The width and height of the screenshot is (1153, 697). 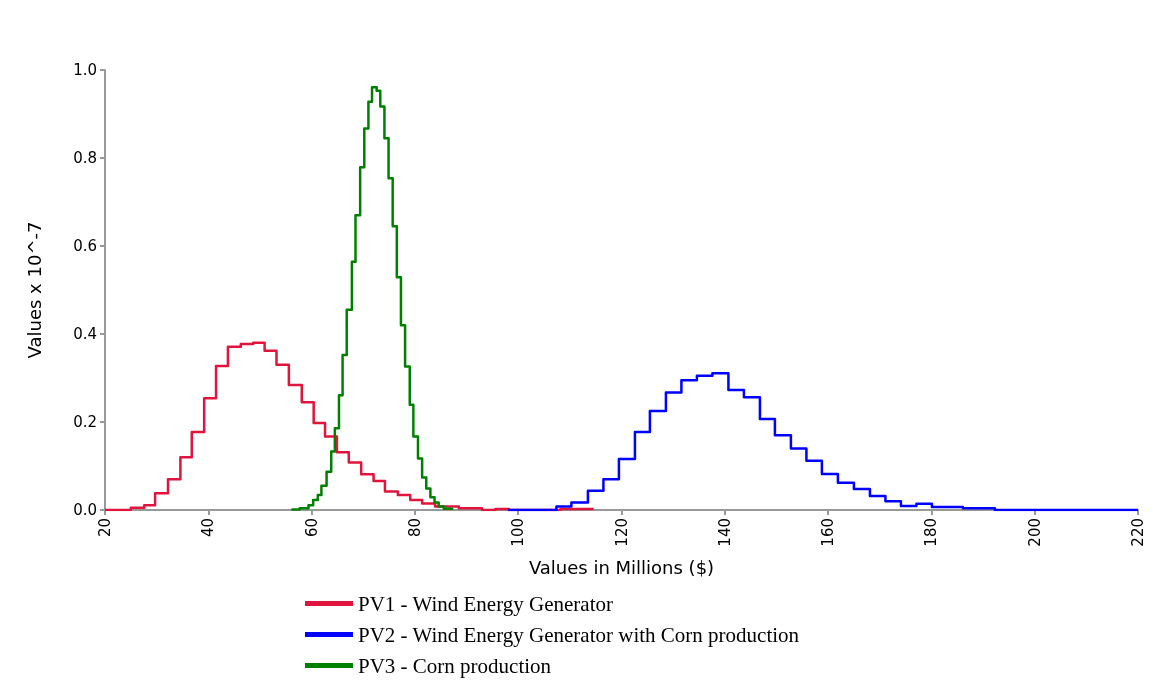 What do you see at coordinates (1034, 532) in the screenshot?
I see `x-tick-label: 200` at bounding box center [1034, 532].